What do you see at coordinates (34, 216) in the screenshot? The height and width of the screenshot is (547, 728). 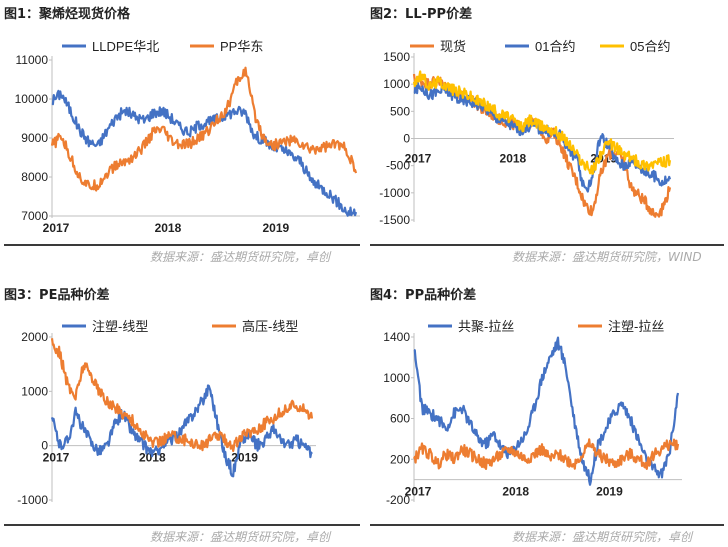 I see `y-tick-label: 7000` at bounding box center [34, 216].